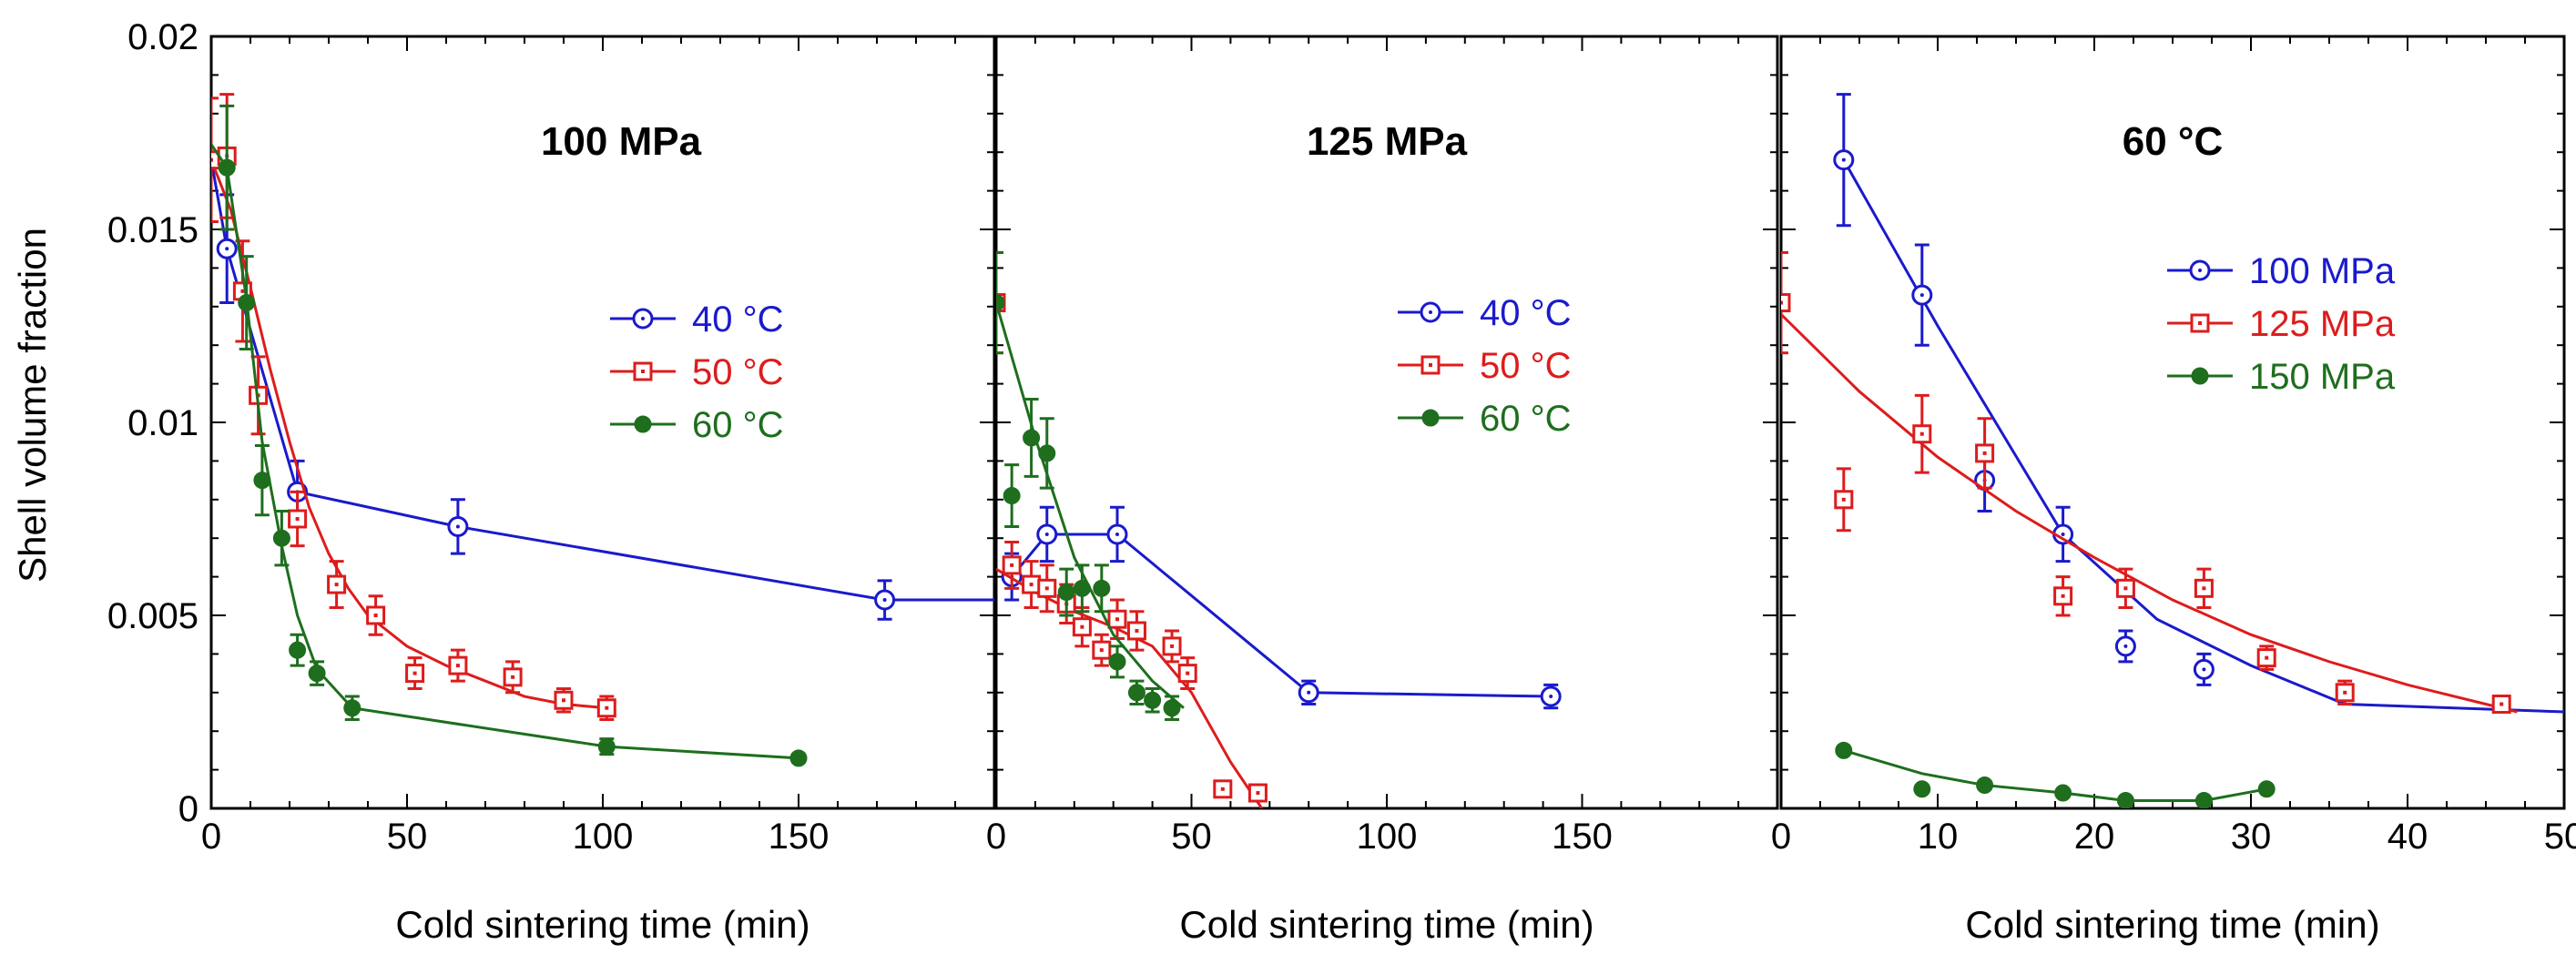 This screenshot has width=2576, height=954. Describe the element at coordinates (1090, 486) in the screenshot. I see `series-60-c` at that location.